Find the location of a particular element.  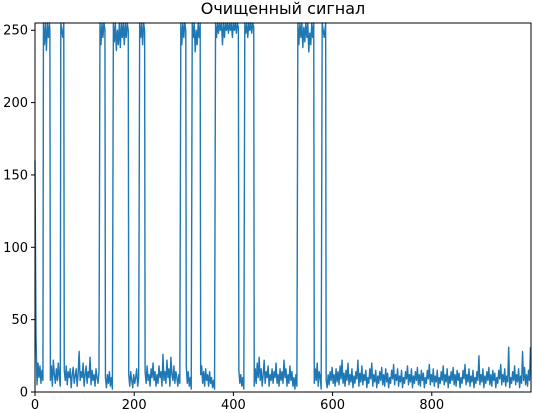

x-tick-label: 600 is located at coordinates (332, 405).